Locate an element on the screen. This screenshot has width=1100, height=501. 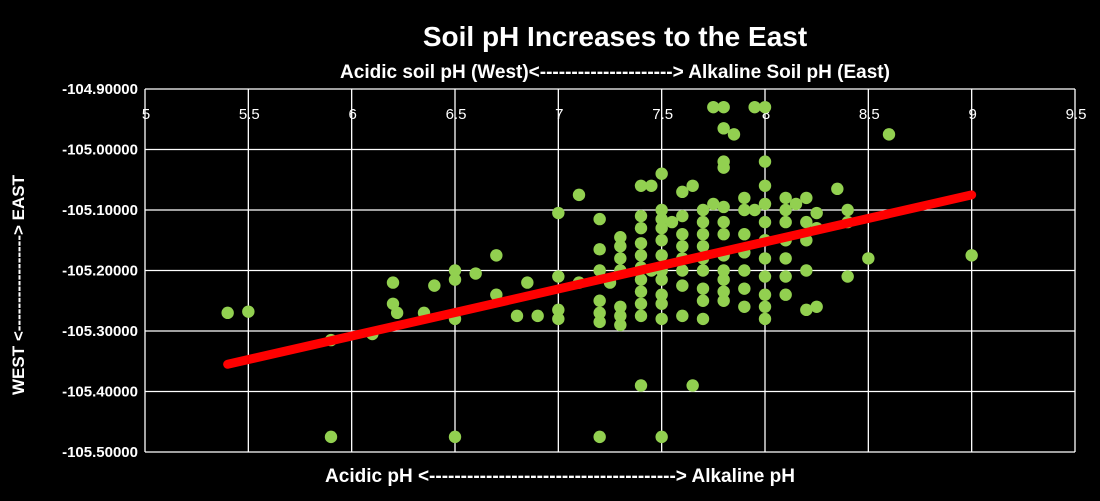
x-tick-label: 8 is located at coordinates (766, 114).